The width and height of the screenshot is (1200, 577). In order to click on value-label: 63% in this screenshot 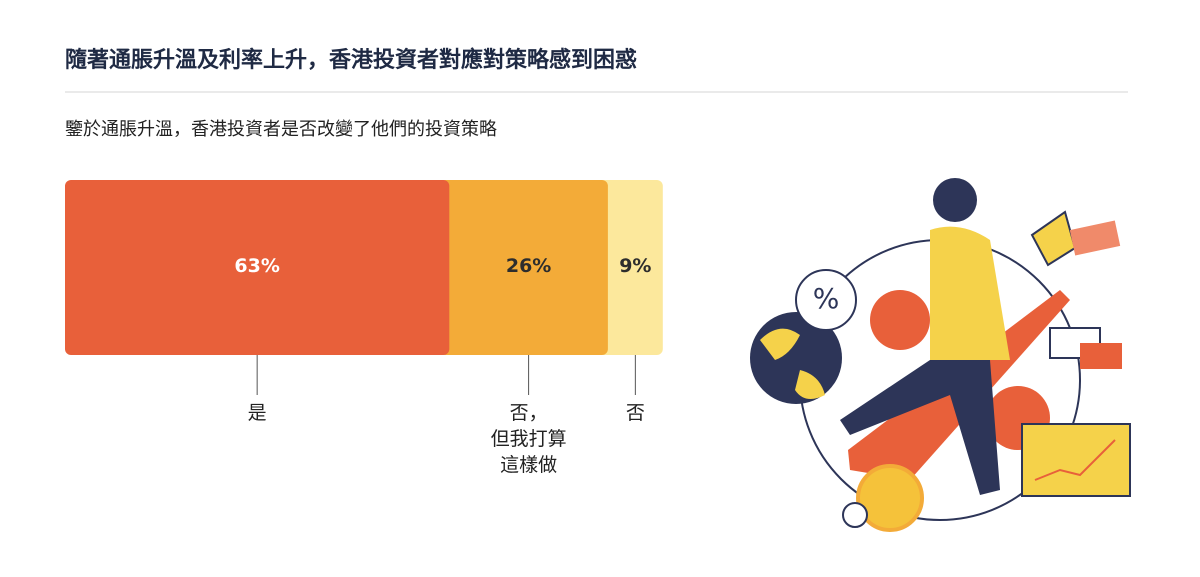, I will do `click(256, 266)`.